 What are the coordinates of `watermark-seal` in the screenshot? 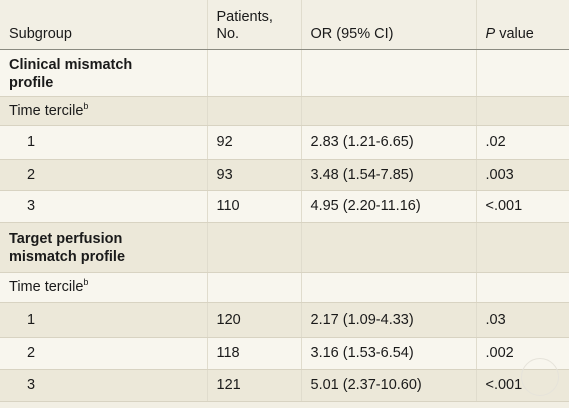 It's located at (540, 377).